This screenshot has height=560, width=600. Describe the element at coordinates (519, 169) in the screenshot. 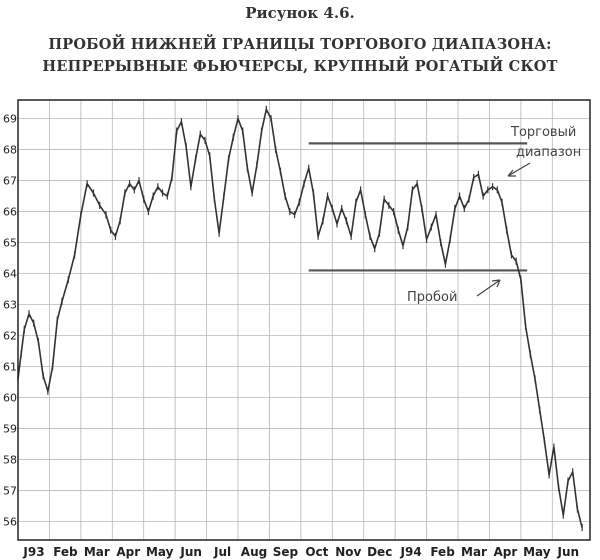

I see `trading-range-arrow-icon` at that location.